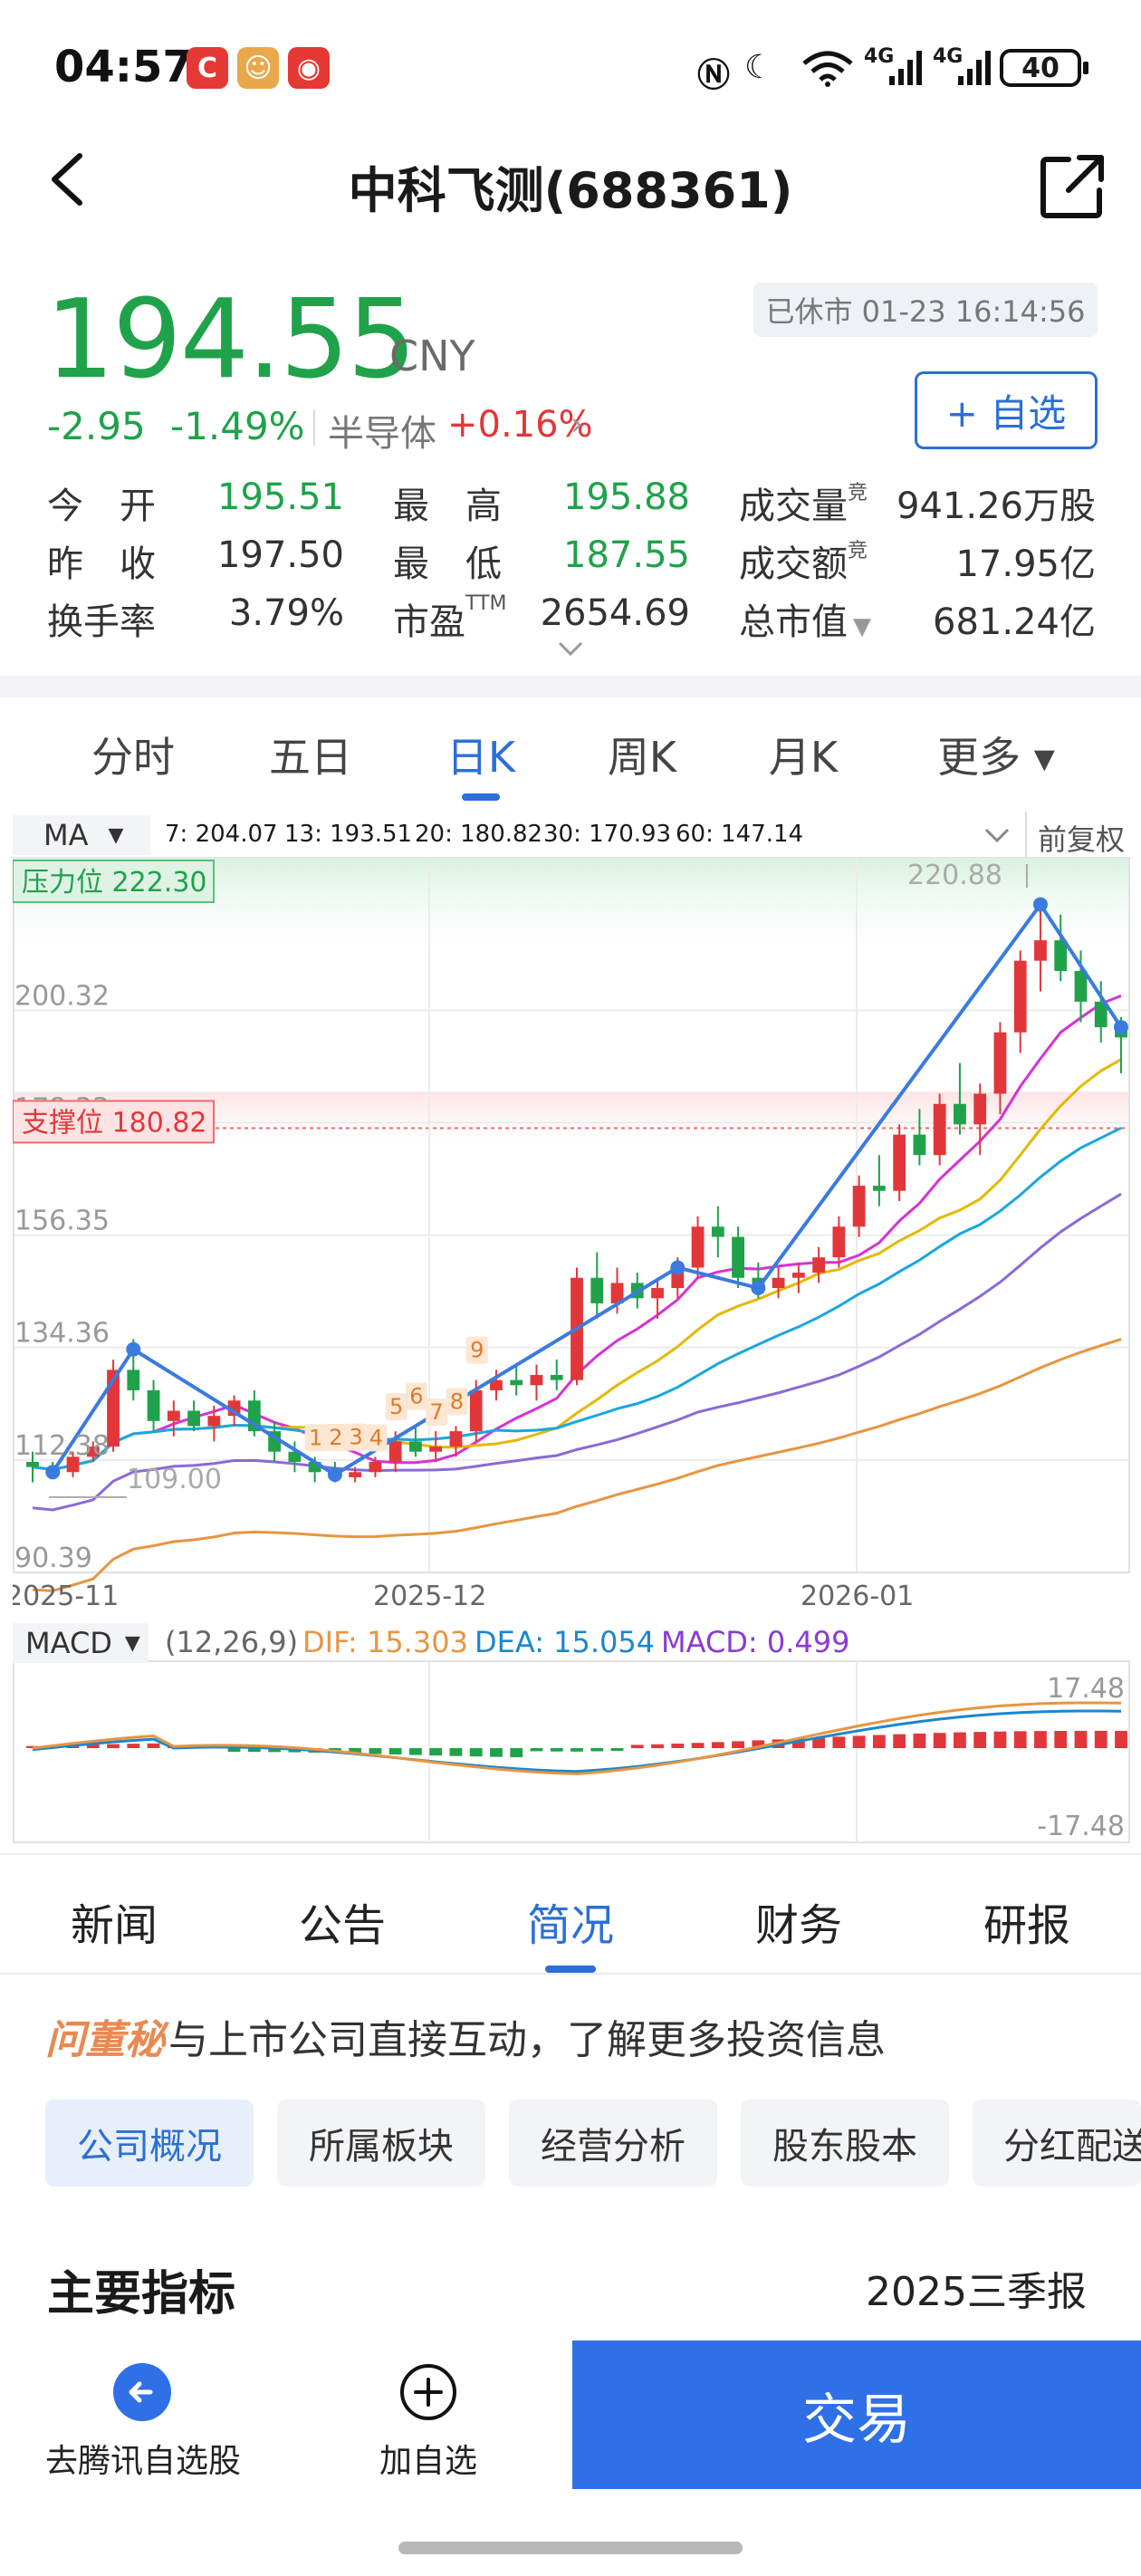 This screenshot has height=2576, width=1141. I want to click on tab-five-day: 五日, so click(311, 757).